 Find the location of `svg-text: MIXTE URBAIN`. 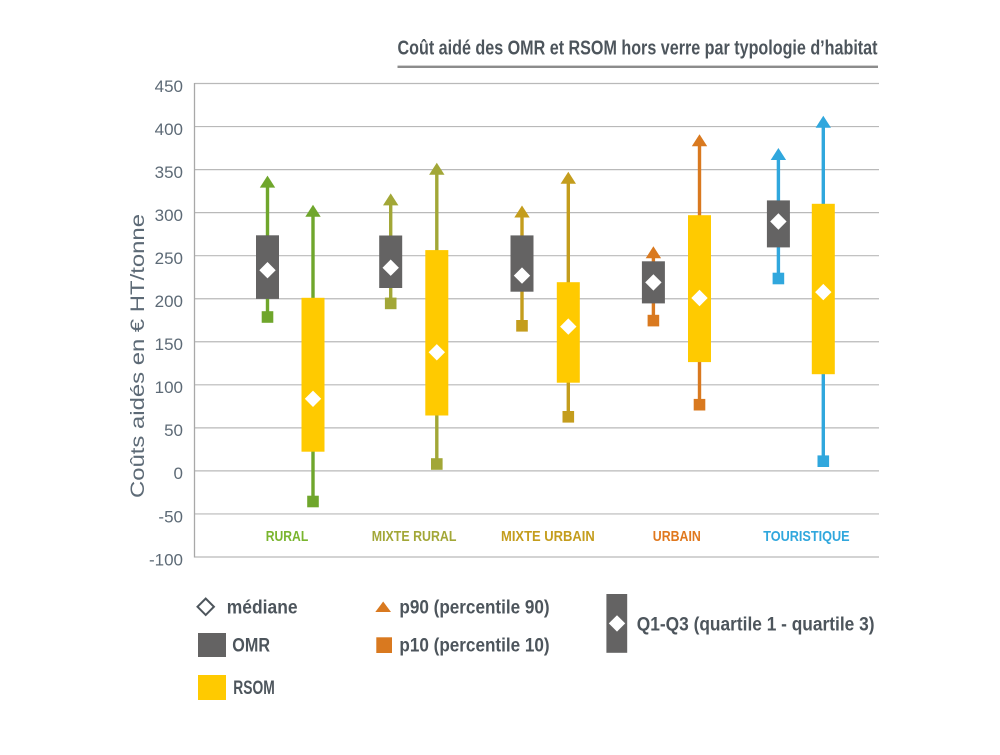

svg-text: MIXTE URBAIN is located at coordinates (548, 536).